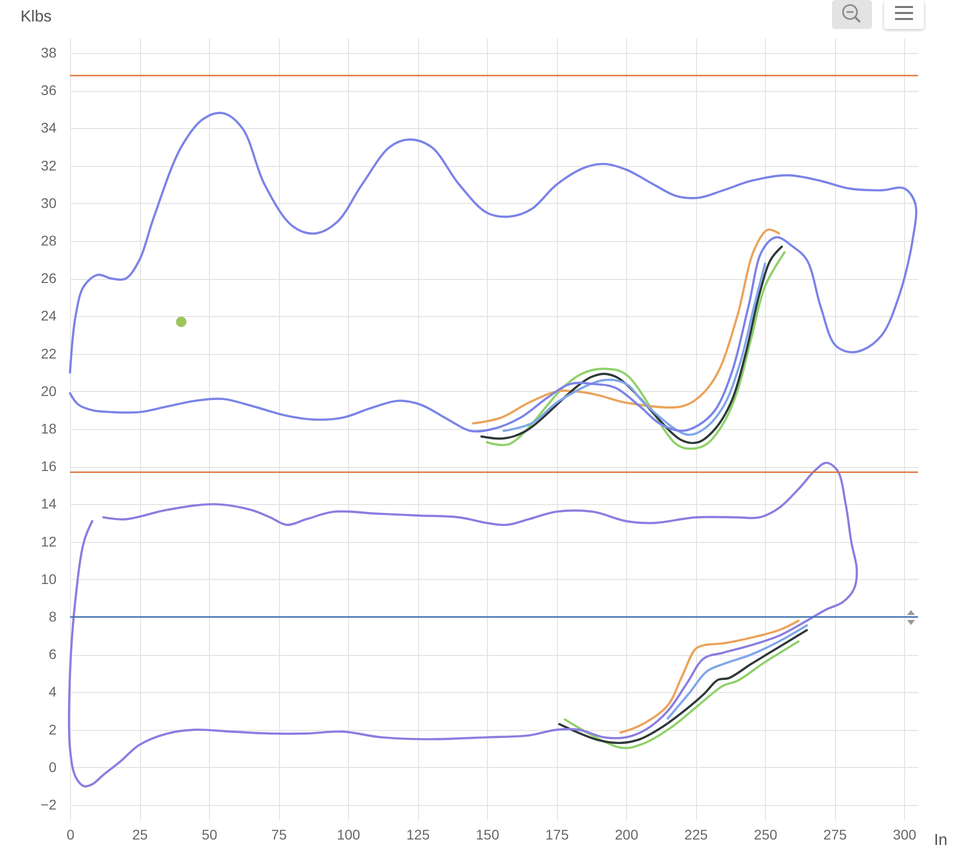 This screenshot has width=973, height=858. I want to click on x-tick-label: 200, so click(626, 834).